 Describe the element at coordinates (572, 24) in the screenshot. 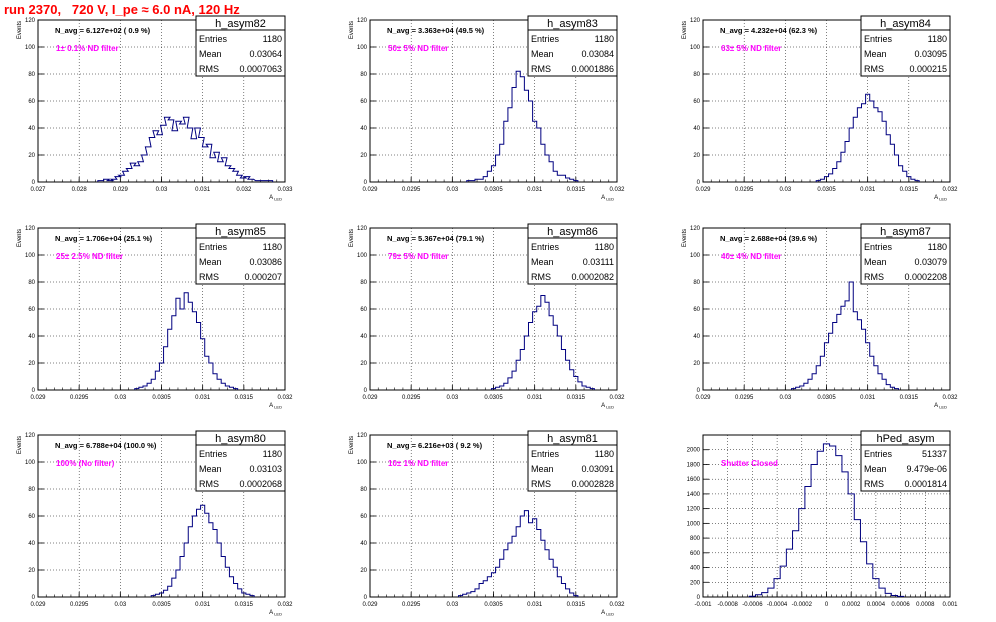

I see `stats-box-name: h_asym83` at that location.